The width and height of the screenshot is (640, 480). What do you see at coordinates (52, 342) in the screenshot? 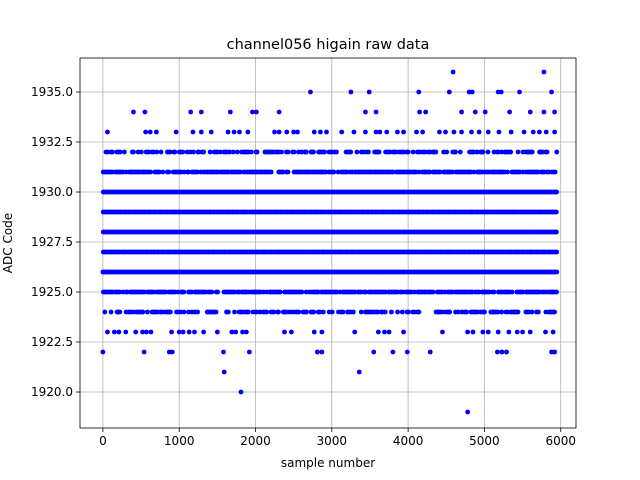
I see `y-tick-label: 1922.5` at bounding box center [52, 342].